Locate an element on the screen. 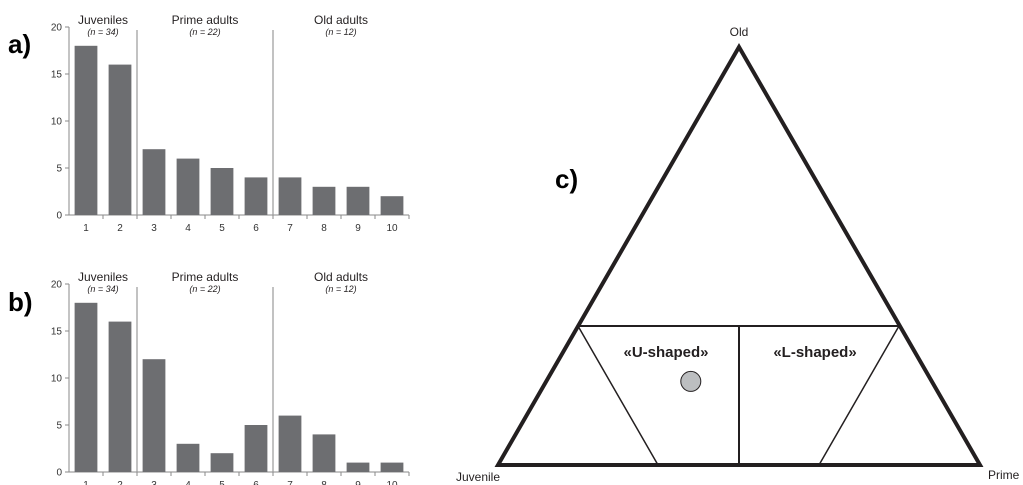 The width and height of the screenshot is (1023, 485). region-label-u-shaped: «U-shaped» is located at coordinates (665, 352).